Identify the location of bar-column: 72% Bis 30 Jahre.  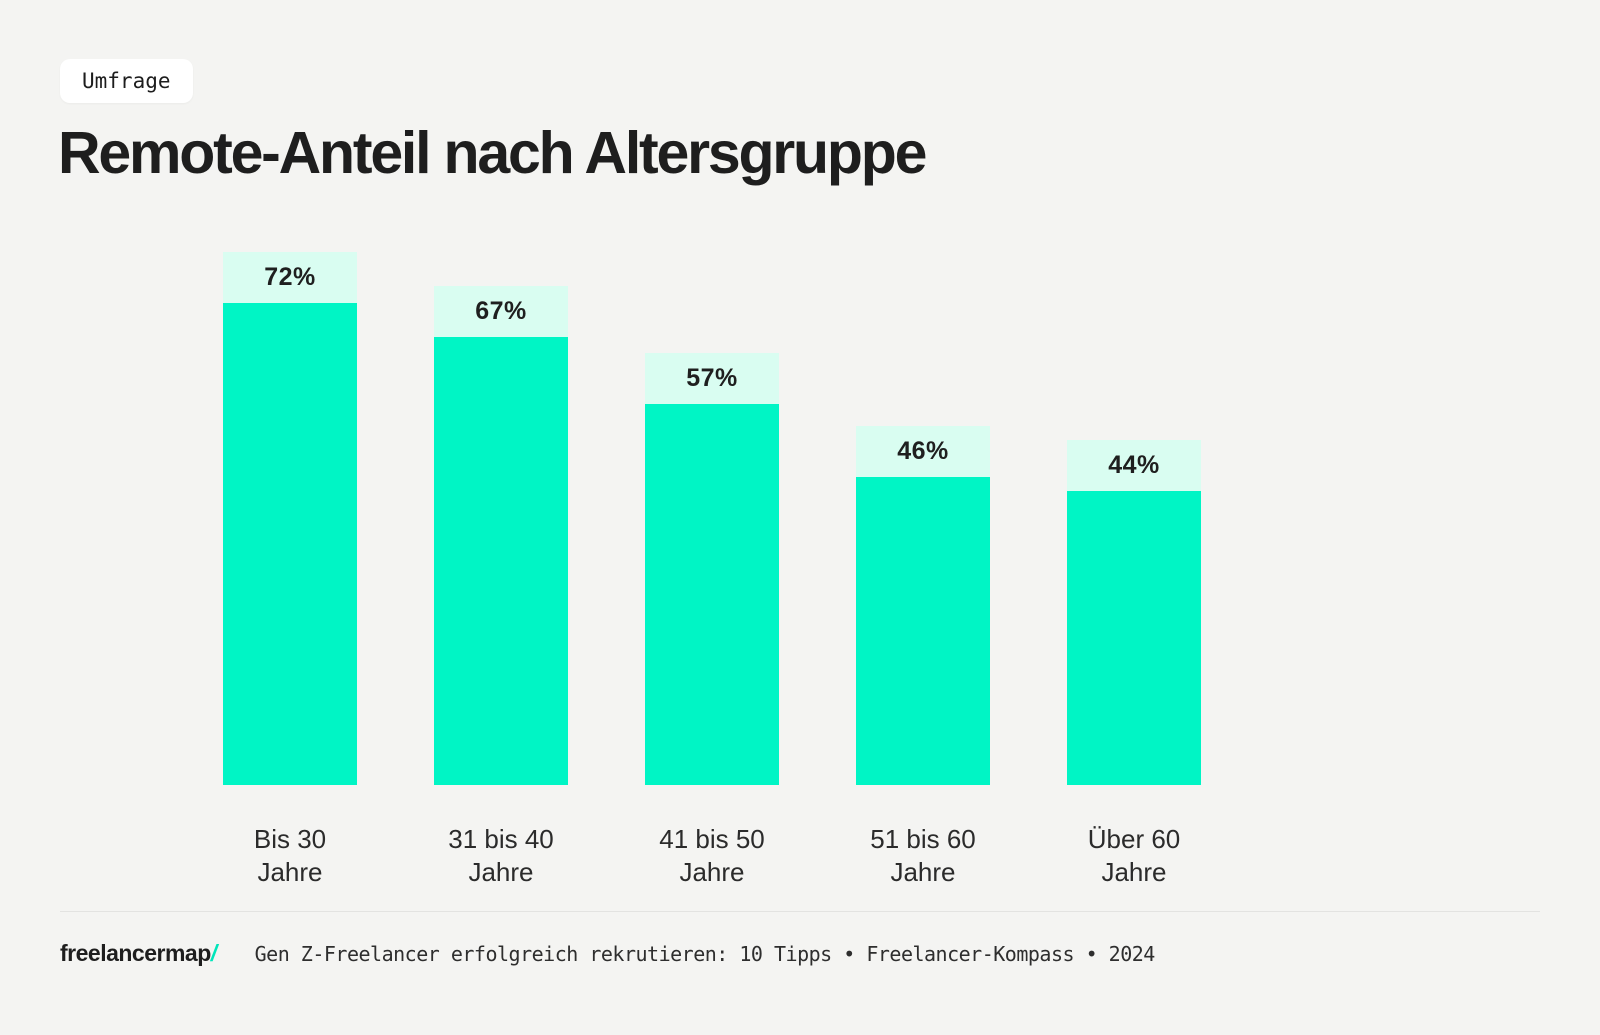
(290, 567).